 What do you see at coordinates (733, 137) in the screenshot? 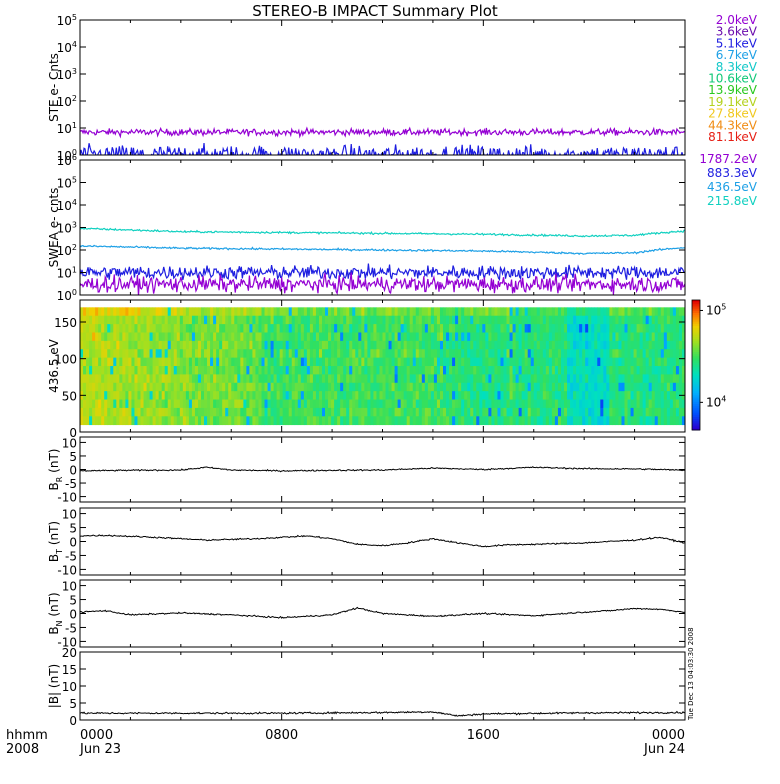
I see `legend-entry: 81.1keV` at bounding box center [733, 137].